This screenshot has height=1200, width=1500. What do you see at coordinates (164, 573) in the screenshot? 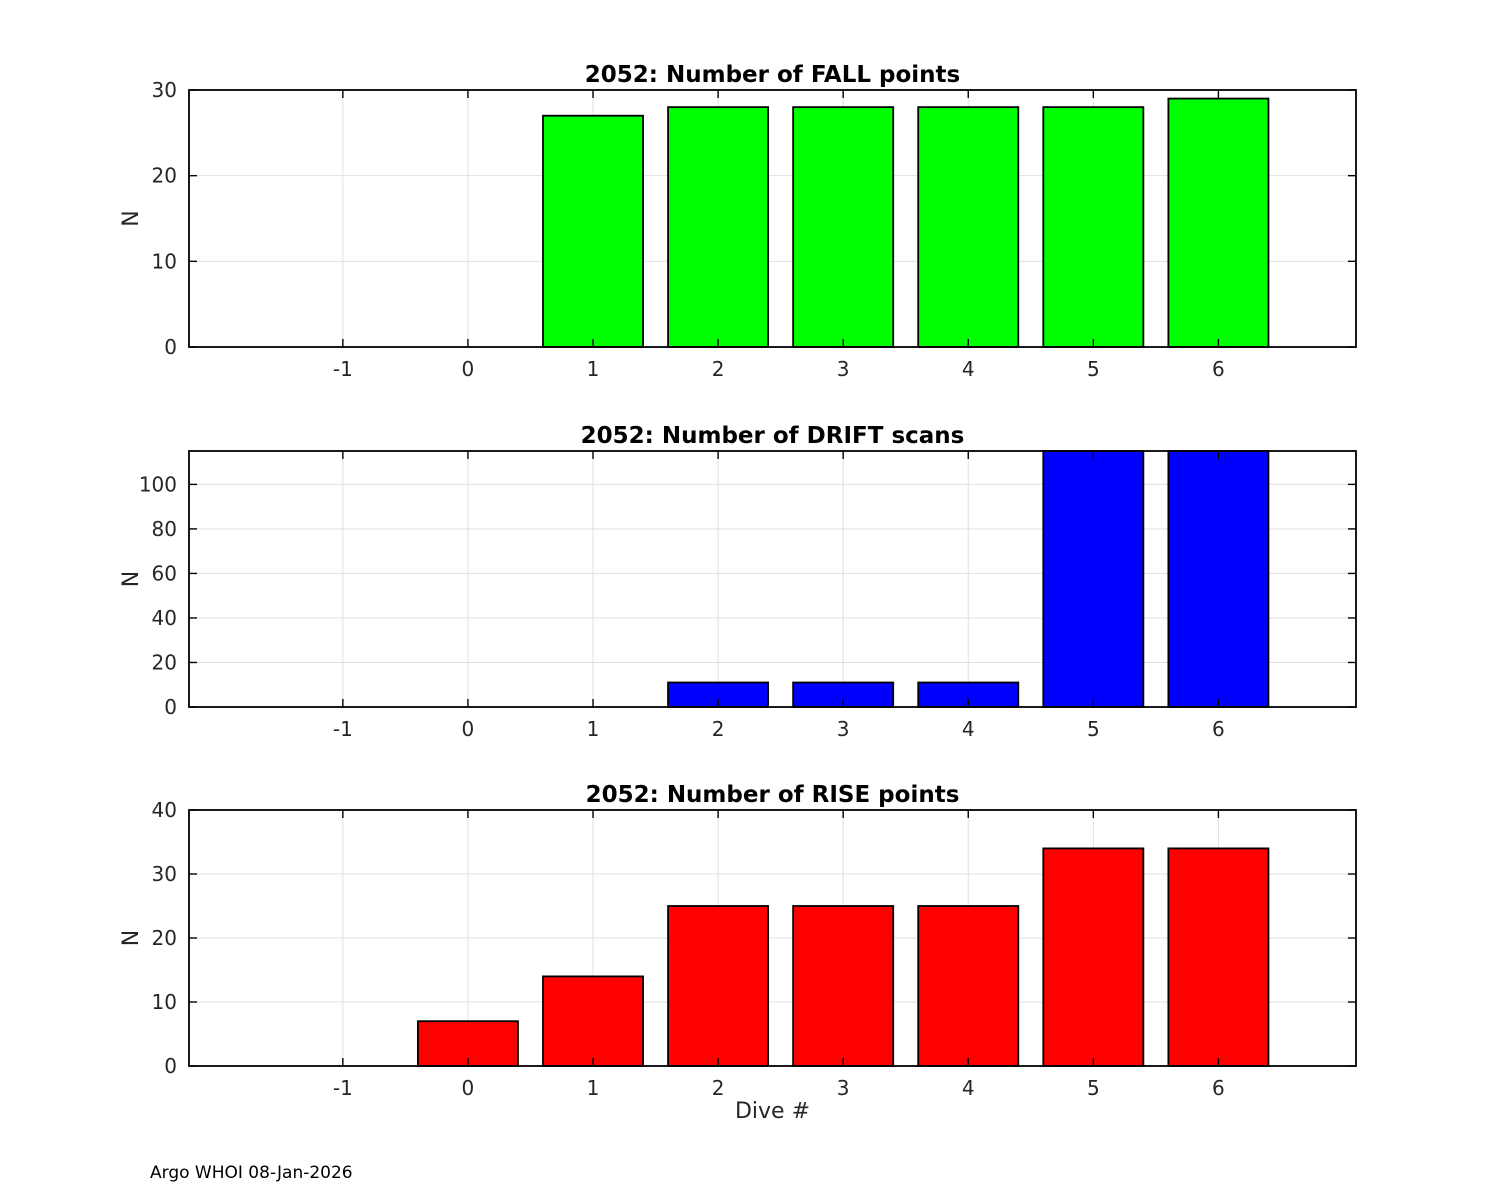
I see `y-tick-label: 60` at bounding box center [164, 573].